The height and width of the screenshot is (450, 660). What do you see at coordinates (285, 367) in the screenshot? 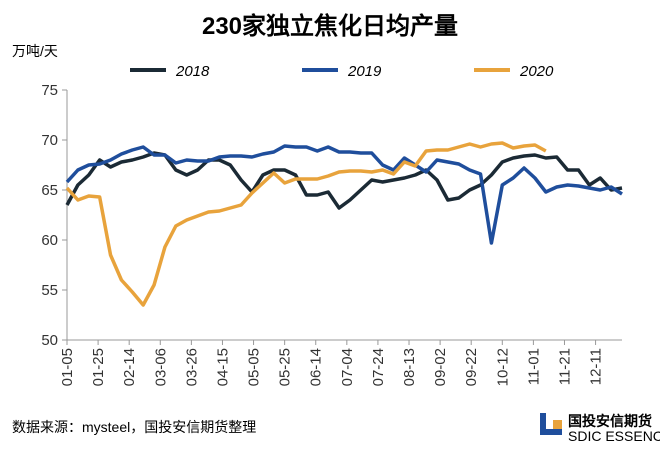
I see `x-tick-label: 05-25` at bounding box center [285, 367].